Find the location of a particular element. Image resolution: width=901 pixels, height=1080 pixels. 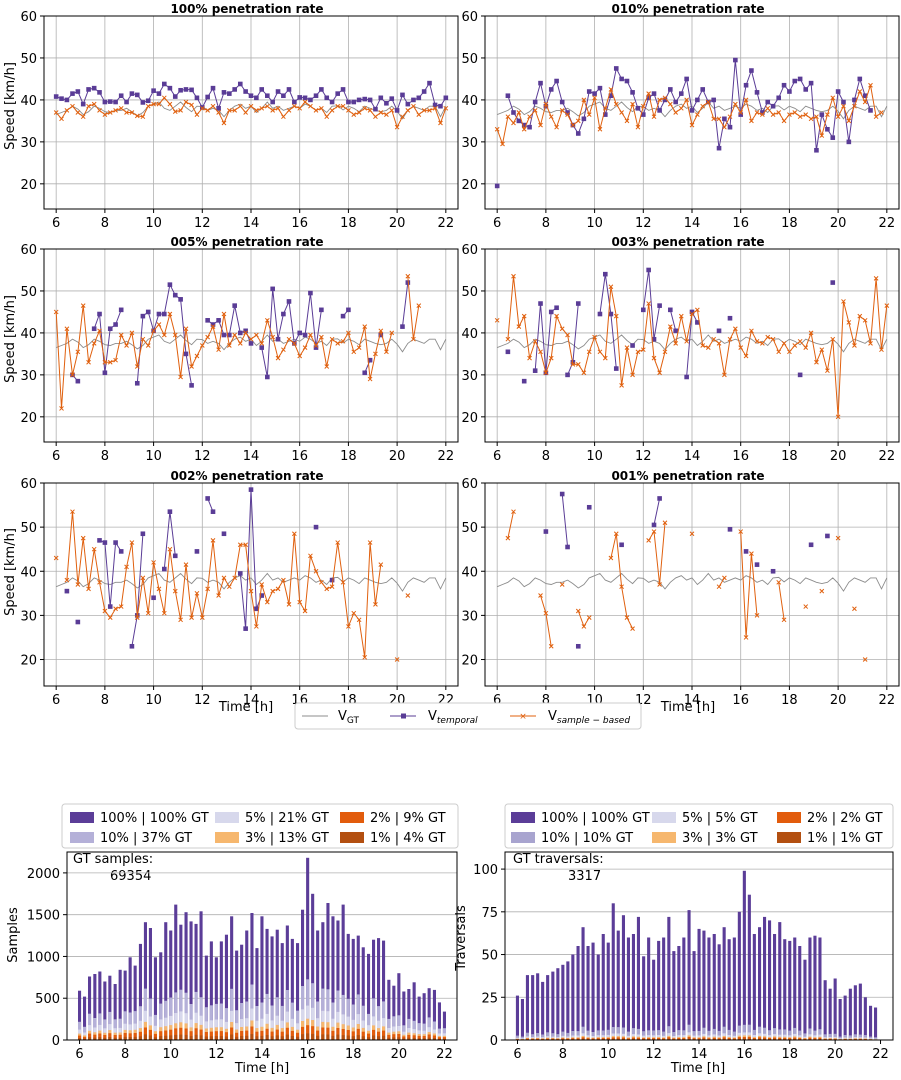

legend-label-2: 5% | 5% GT is located at coordinates (720, 818).